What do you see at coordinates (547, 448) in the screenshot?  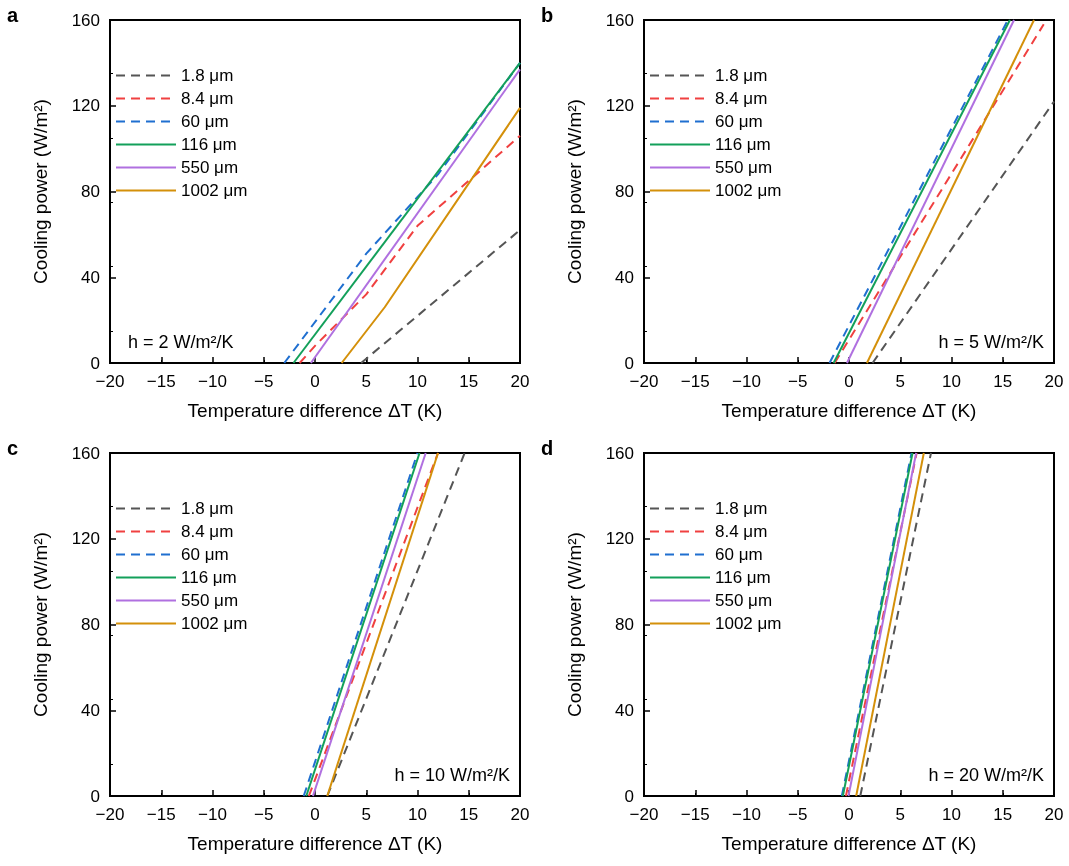 I see `chart-title: d` at bounding box center [547, 448].